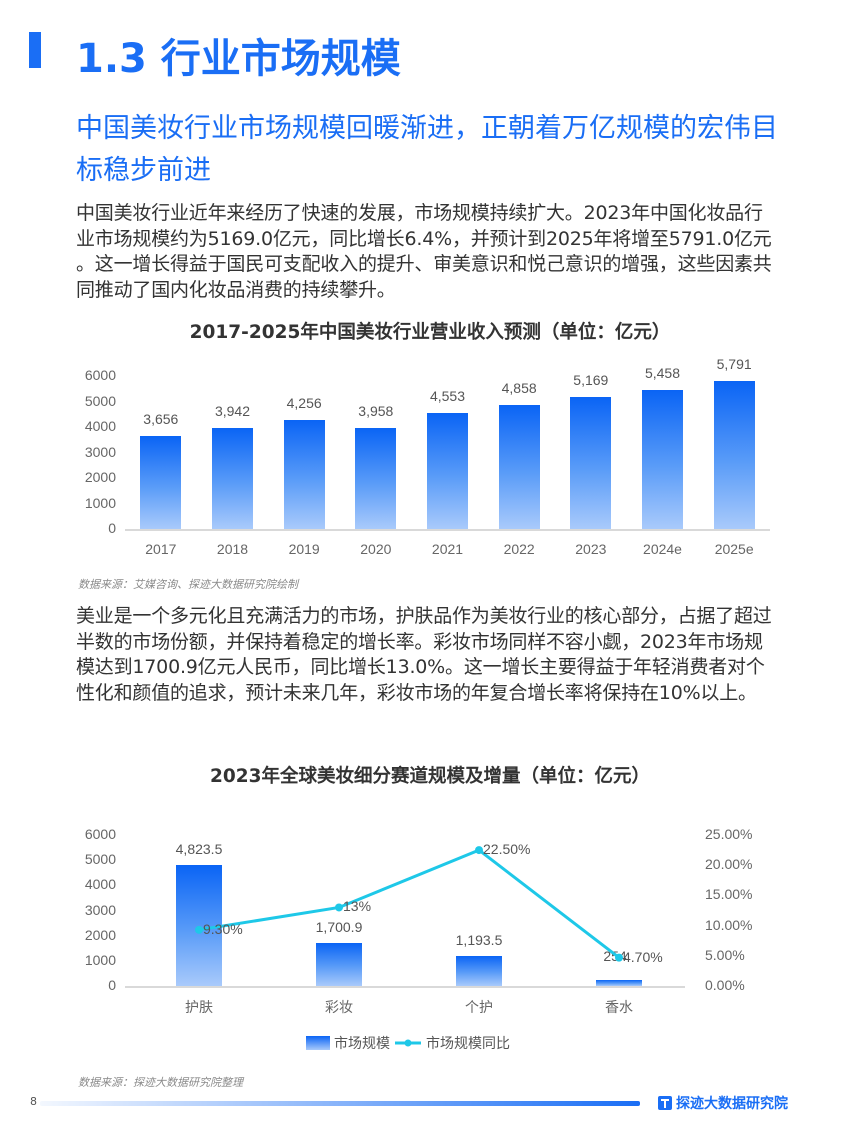 This screenshot has height=1134, width=850. What do you see at coordinates (100, 859) in the screenshot?
I see `y-axis-left-tick: 5000` at bounding box center [100, 859].